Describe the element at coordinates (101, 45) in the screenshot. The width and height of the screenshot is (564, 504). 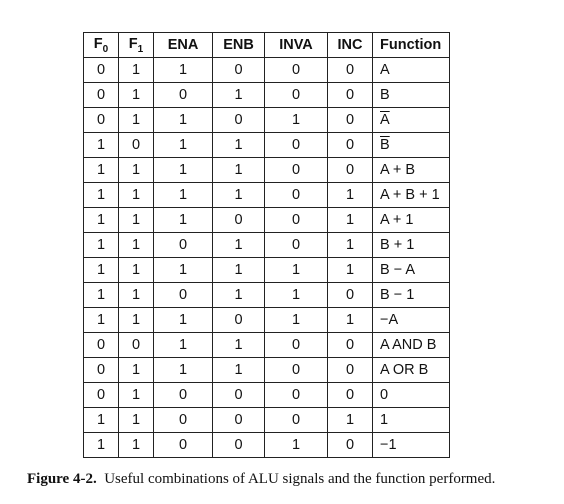
I see `header-f0: F0` at that location.